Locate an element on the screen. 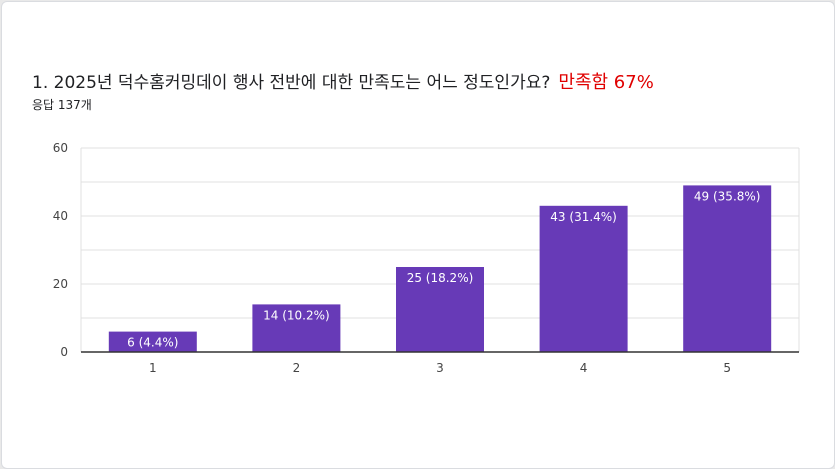  bar-data-label: 14 (10.2%) is located at coordinates (296, 315).